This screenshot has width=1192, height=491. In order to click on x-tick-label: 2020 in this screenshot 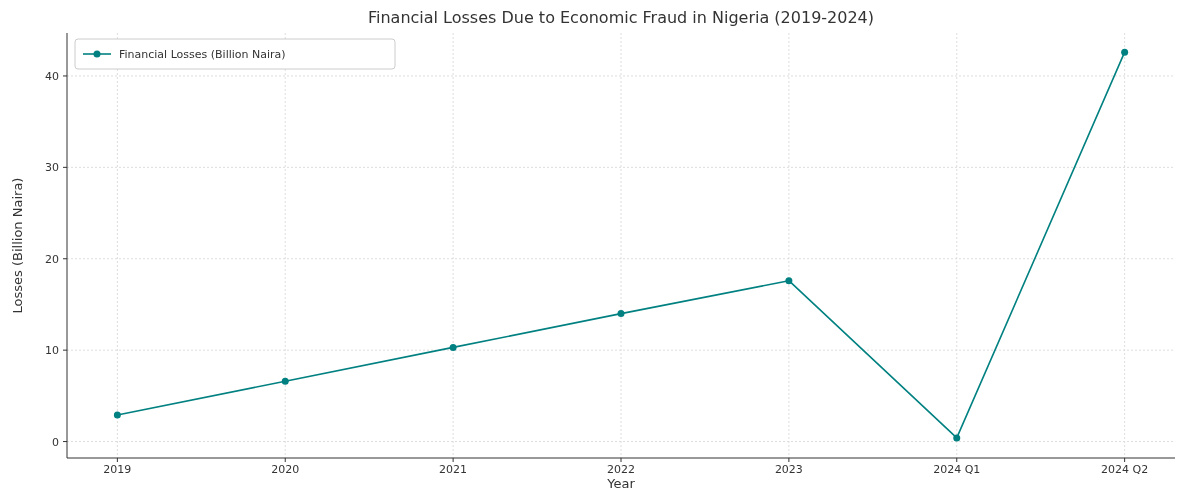, I will do `click(285, 469)`.